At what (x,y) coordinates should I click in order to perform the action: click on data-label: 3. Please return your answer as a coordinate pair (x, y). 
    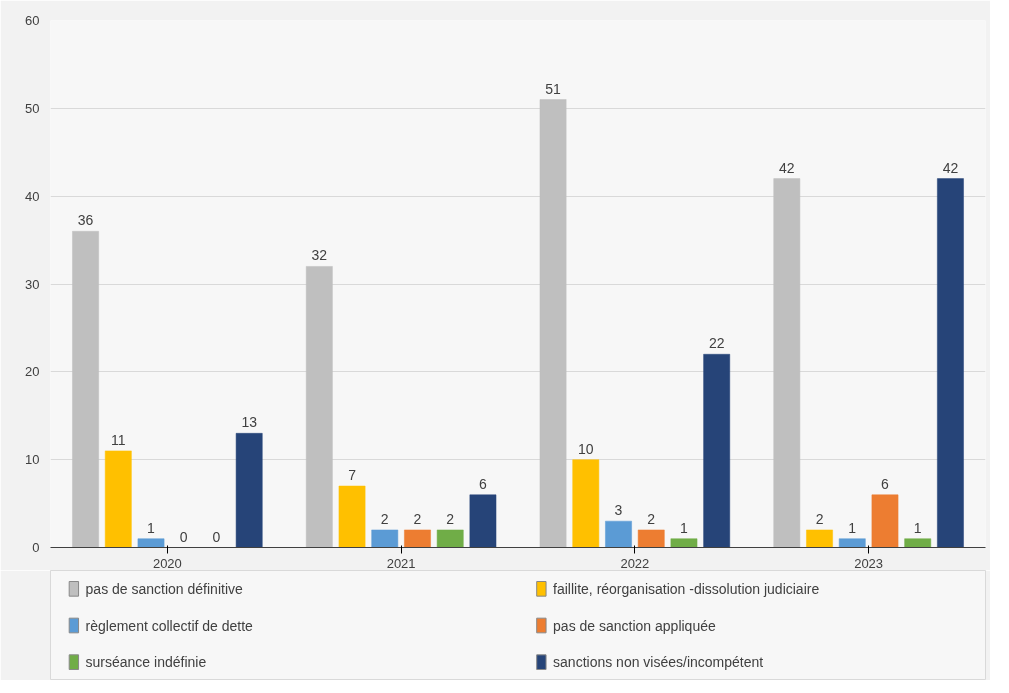
    Looking at the image, I should click on (618, 510).